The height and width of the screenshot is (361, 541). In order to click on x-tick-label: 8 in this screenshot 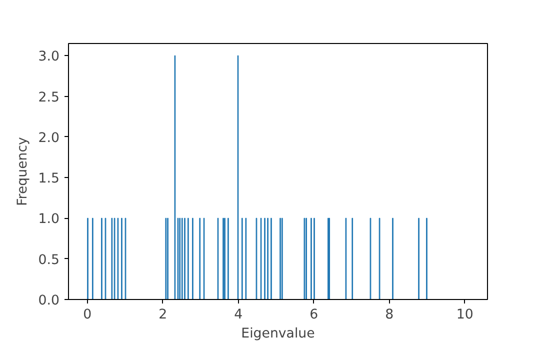, I will do `click(389, 315)`.